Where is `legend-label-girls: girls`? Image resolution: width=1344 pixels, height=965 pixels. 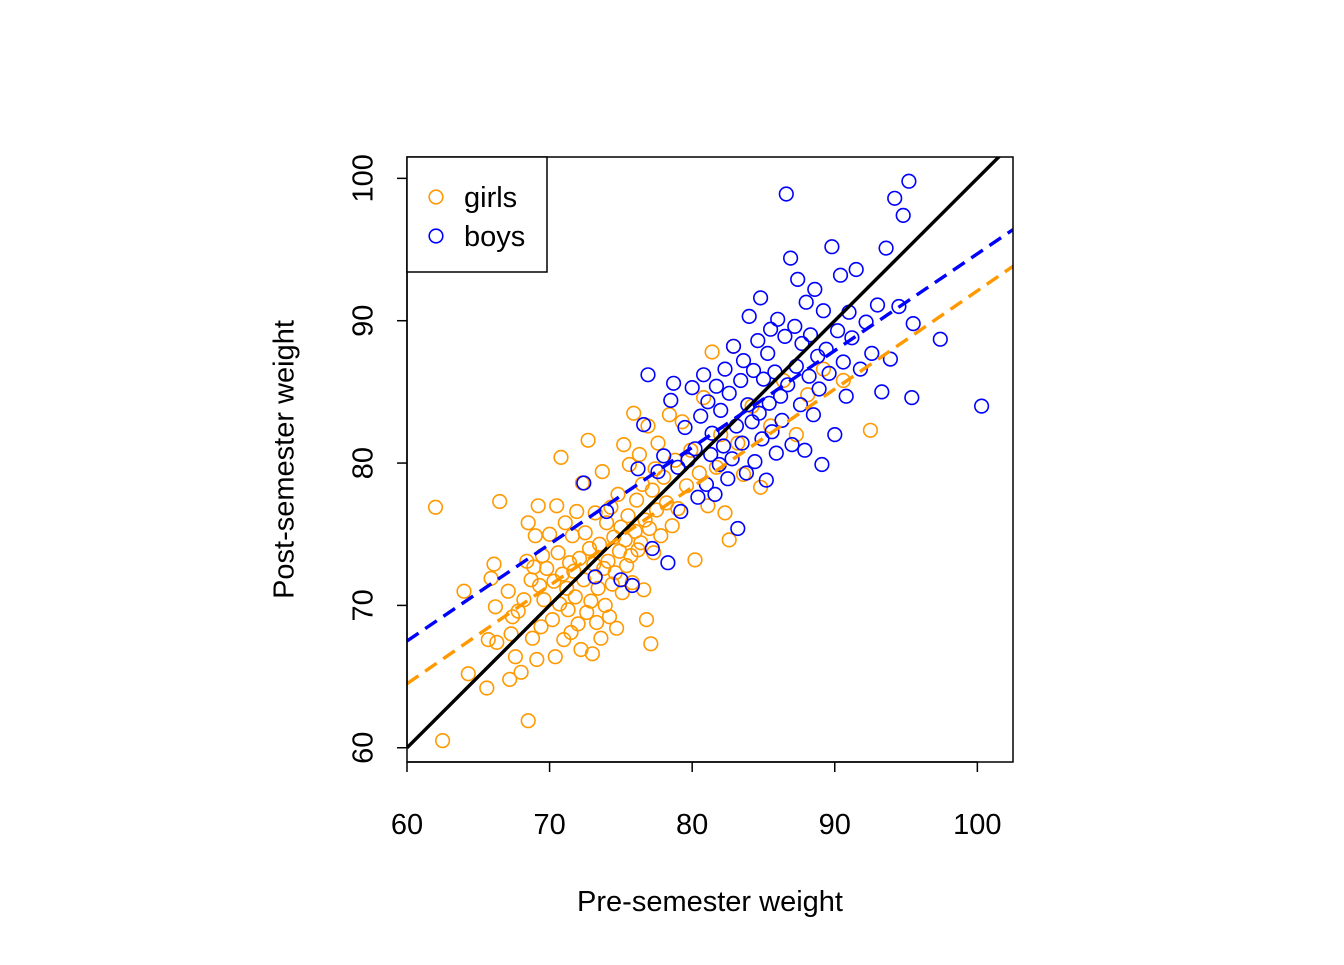
legend-label-girls: girls is located at coordinates (490, 198).